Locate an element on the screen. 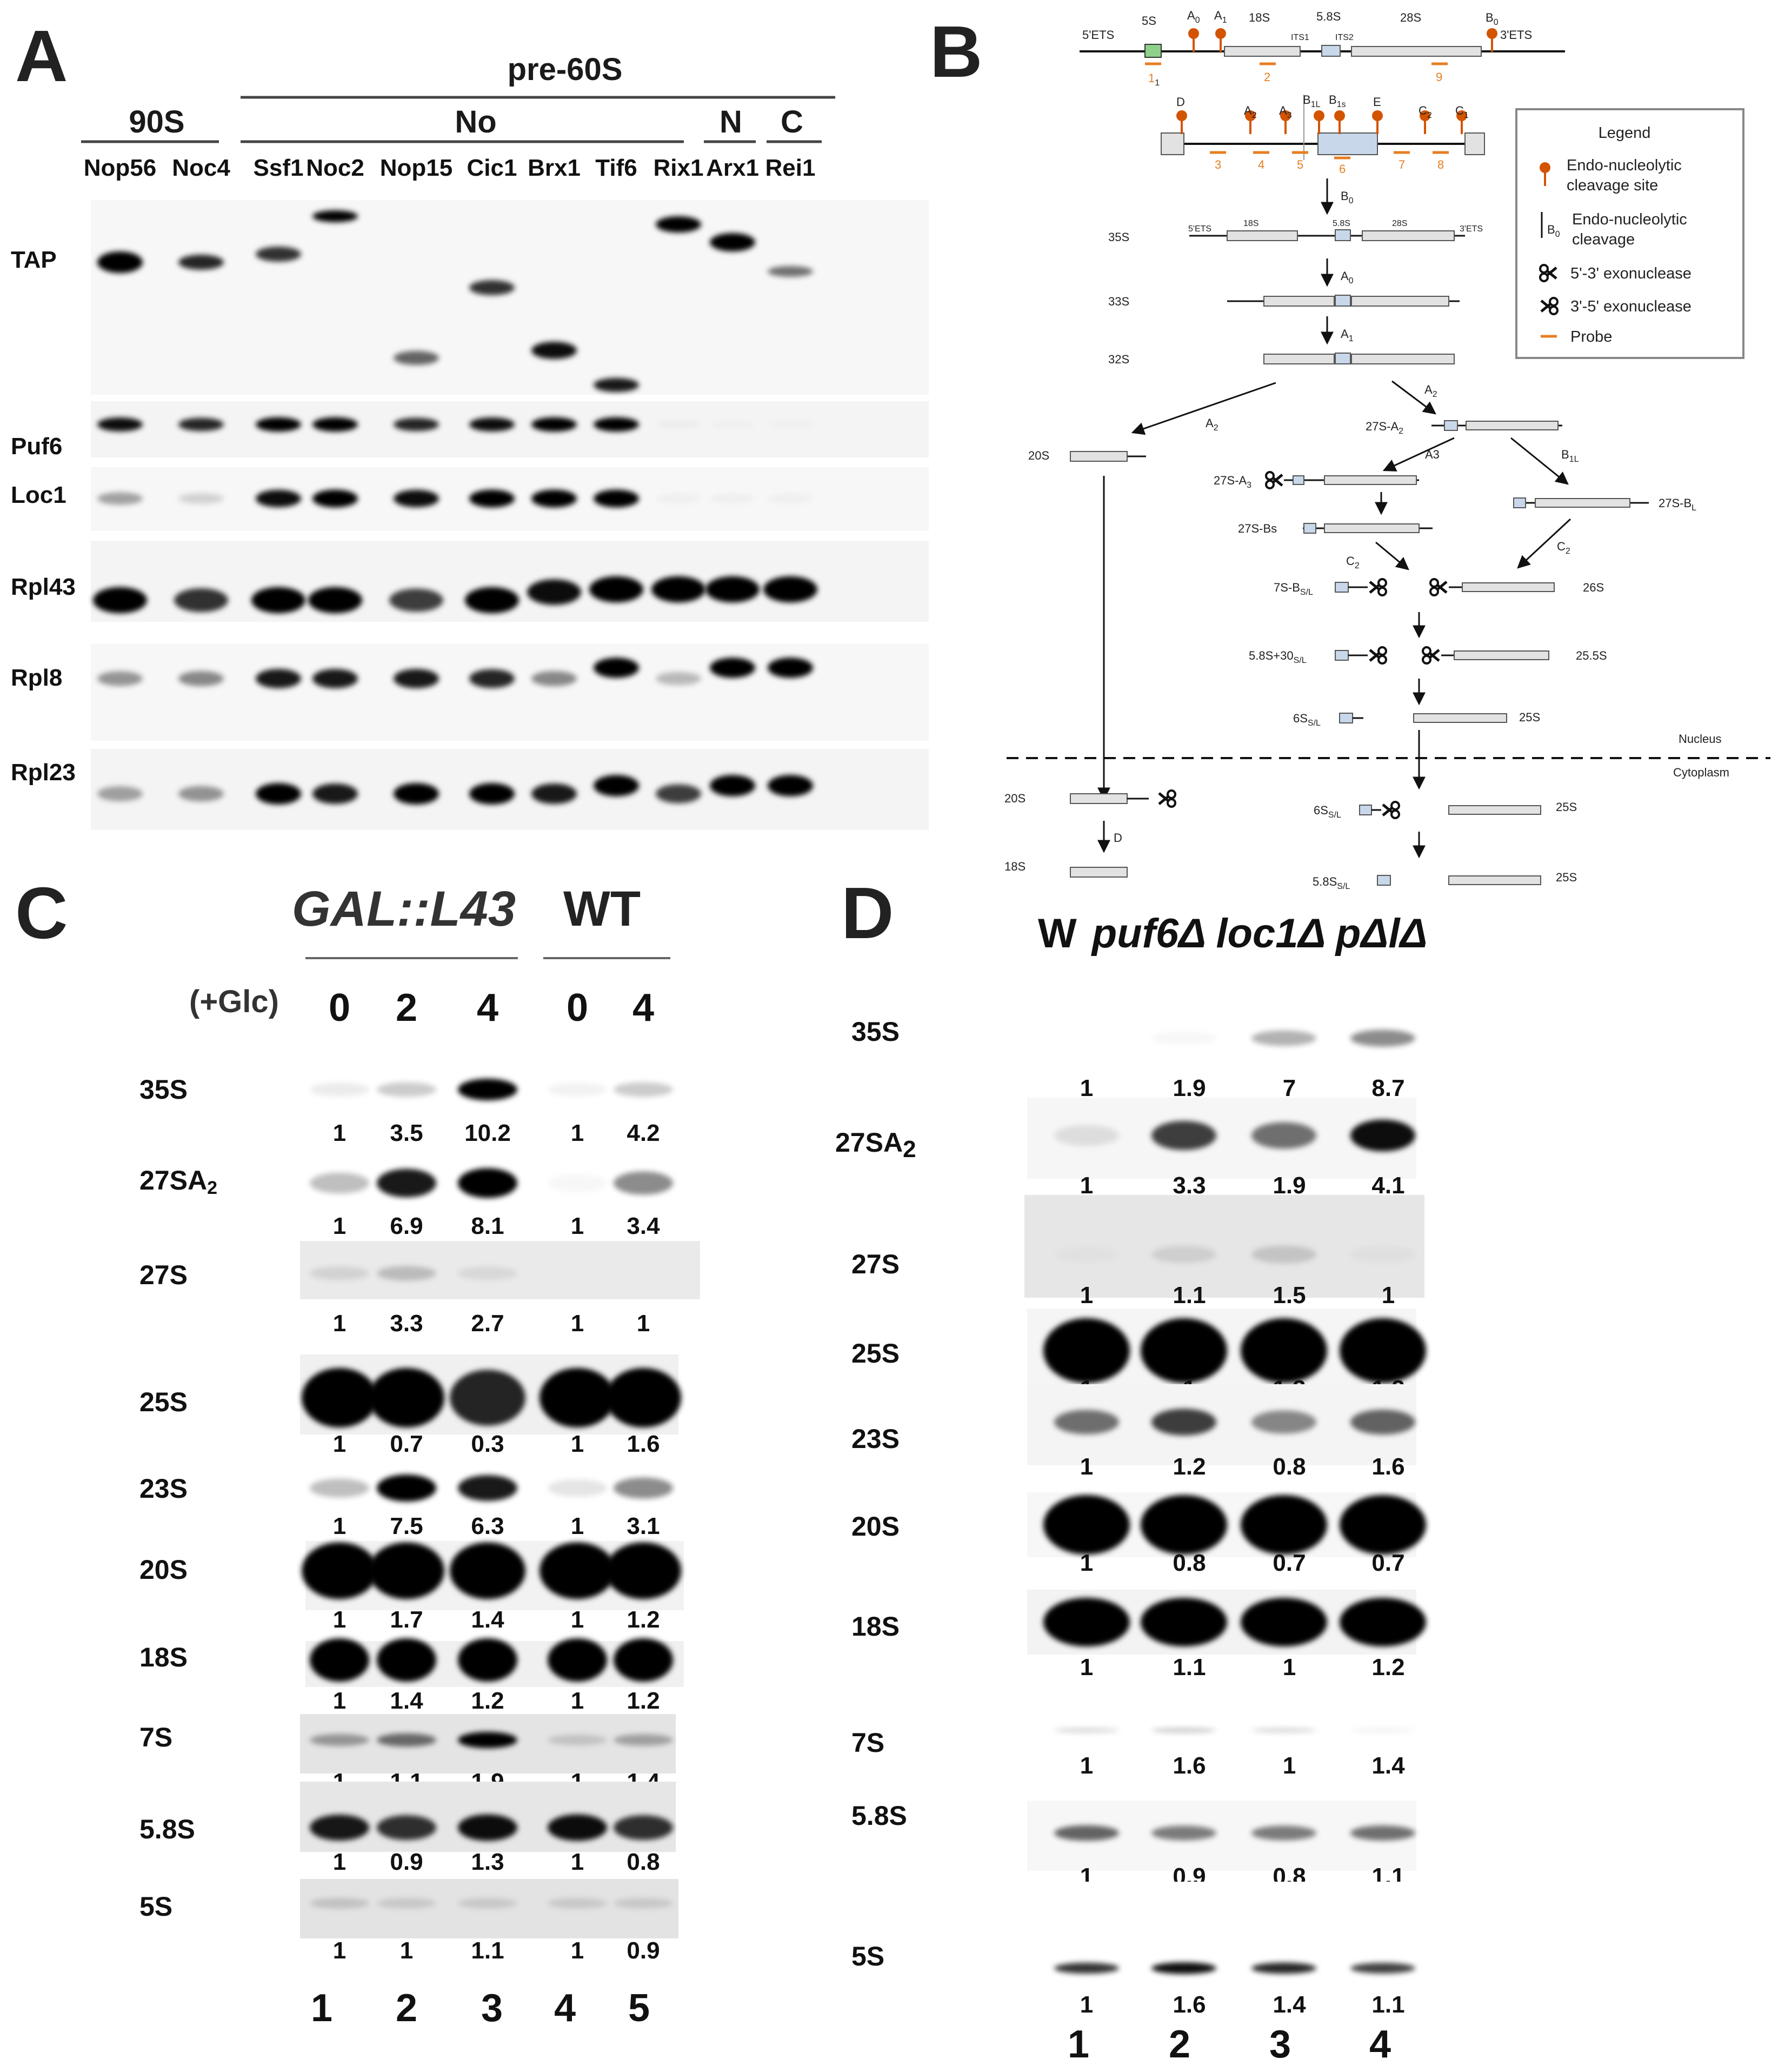  probe-1-label: 11 is located at coordinates (1154, 79).